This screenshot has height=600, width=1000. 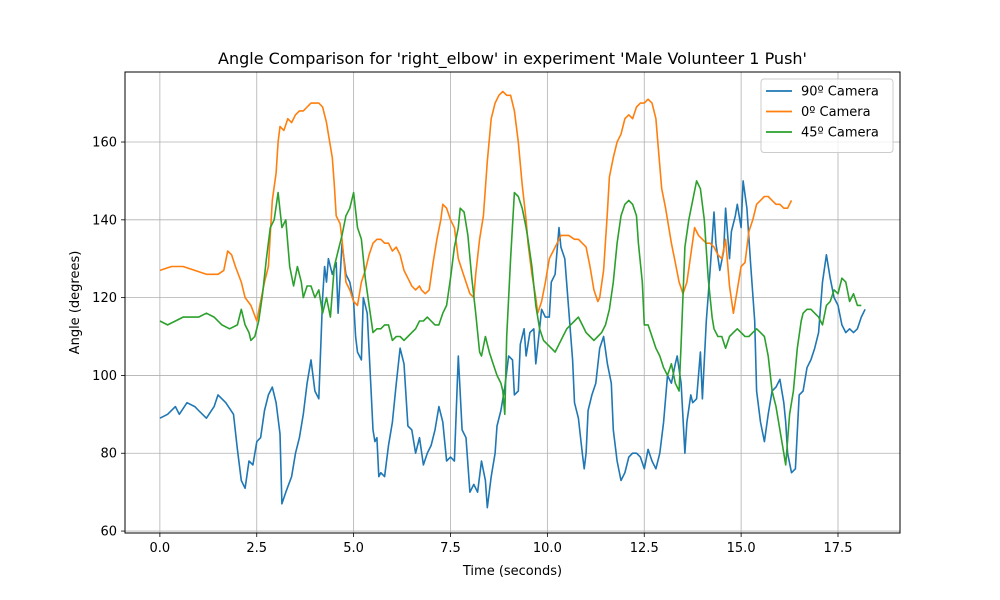 I want to click on y-axis-label: Angle (degrees), so click(x=75, y=303).